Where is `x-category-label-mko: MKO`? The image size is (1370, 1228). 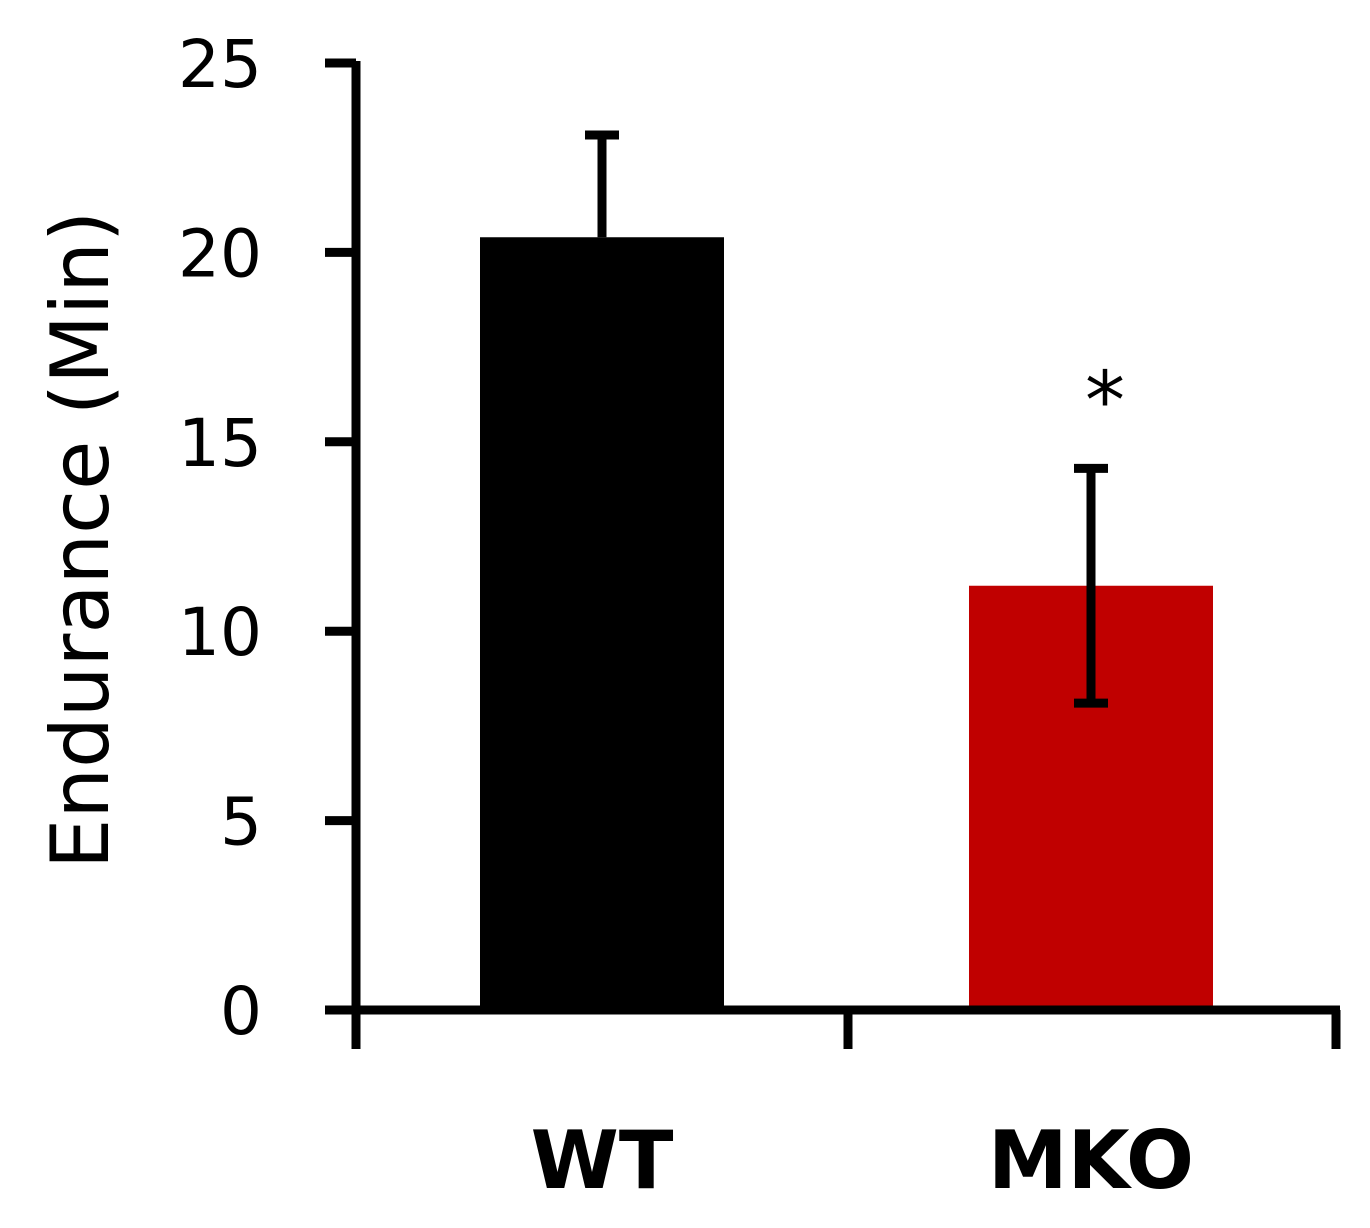
x-category-label-mko: MKO is located at coordinates (1091, 1160).